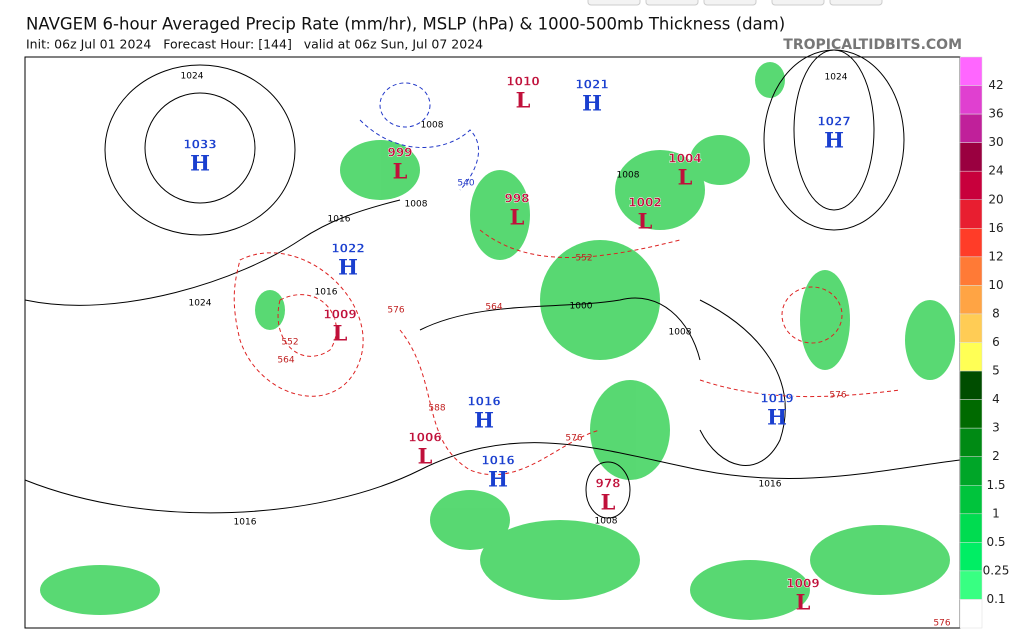 The image size is (1024, 643). What do you see at coordinates (996, 428) in the screenshot?
I see `colorbar-label: 3` at bounding box center [996, 428].